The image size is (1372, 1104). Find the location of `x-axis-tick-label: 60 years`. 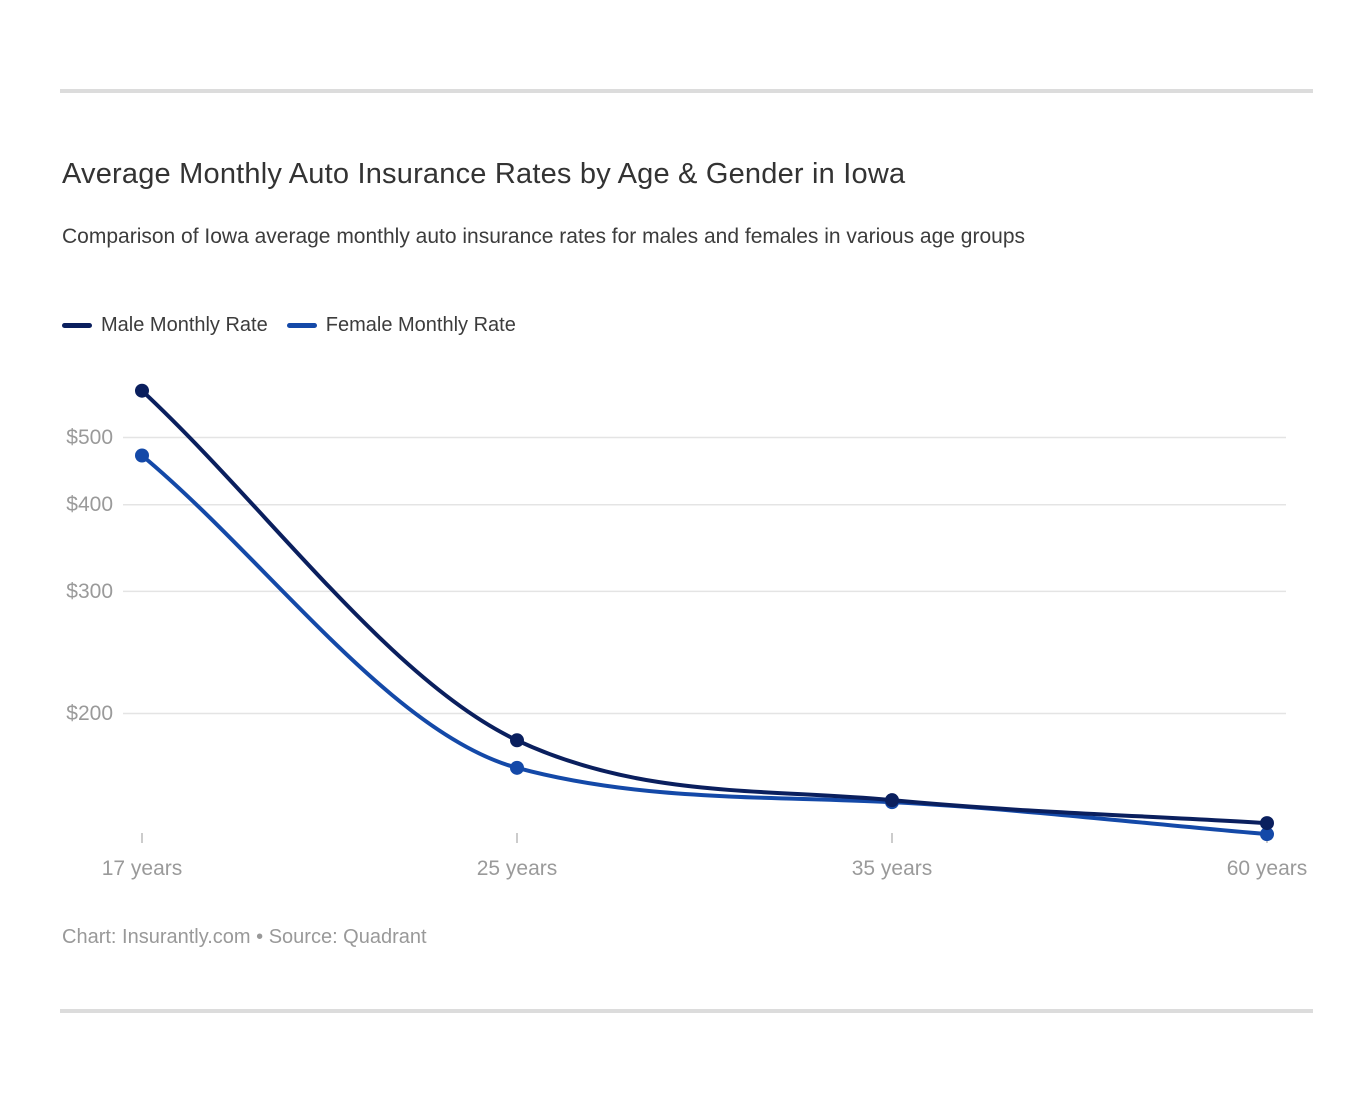

x-axis-tick-label: 60 years is located at coordinates (1267, 868).